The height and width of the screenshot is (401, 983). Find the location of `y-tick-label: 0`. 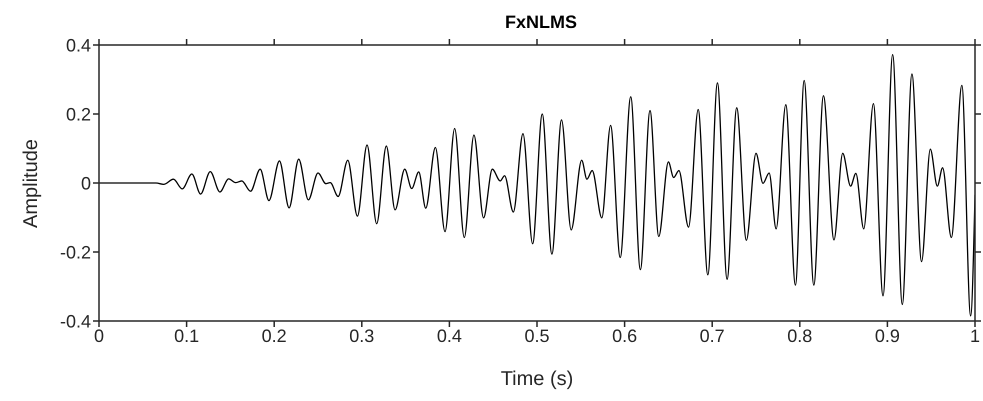

y-tick-label: 0 is located at coordinates (85, 183).